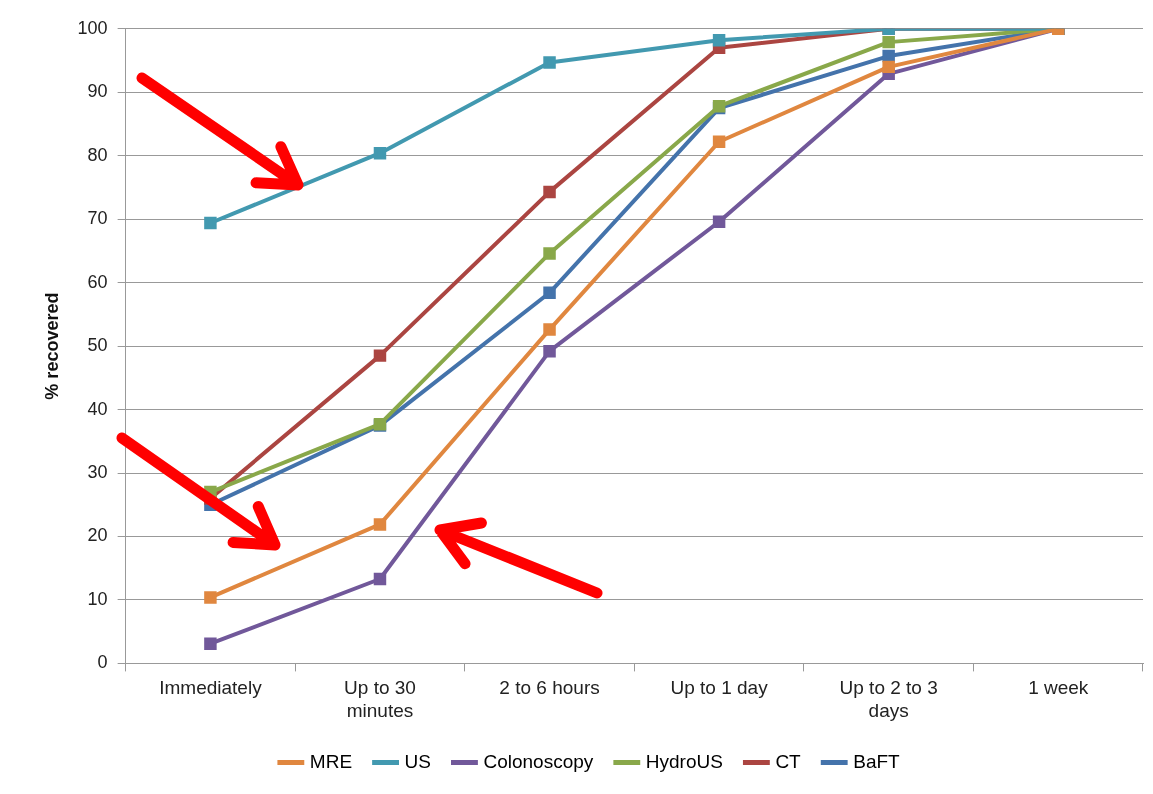 Image resolution: width=1153 pixels, height=794 pixels. What do you see at coordinates (788, 761) in the screenshot?
I see `legend-label: CT` at bounding box center [788, 761].